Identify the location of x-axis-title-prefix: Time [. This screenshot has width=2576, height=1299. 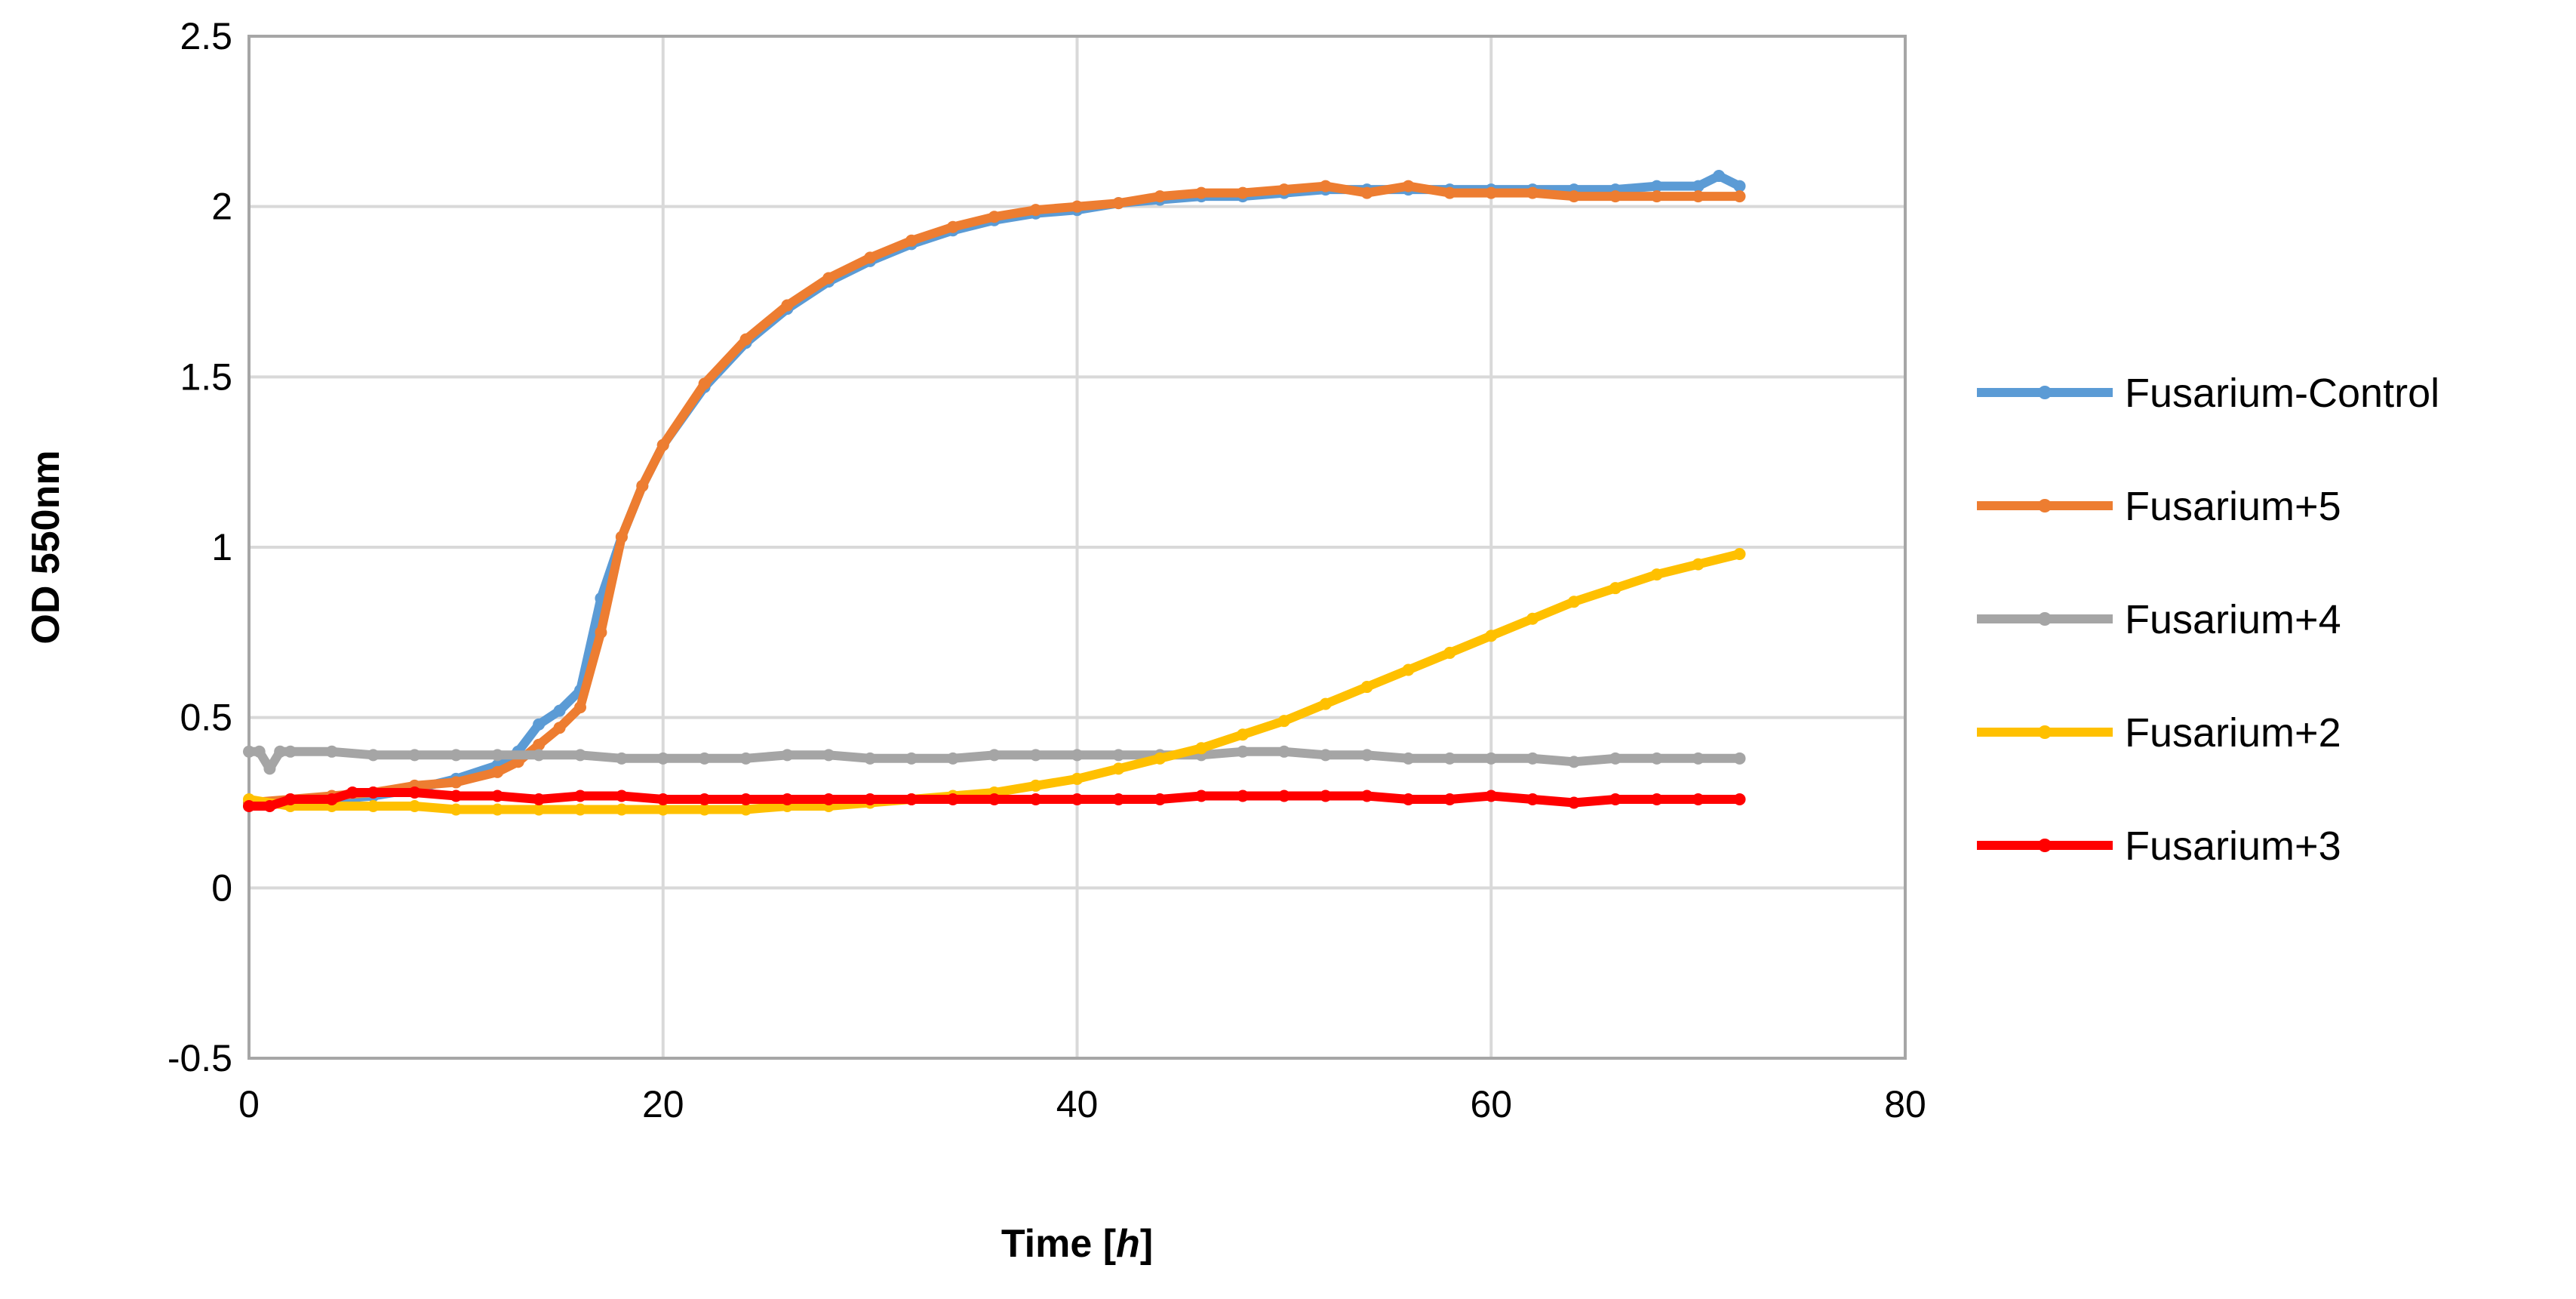
(1058, 1244).